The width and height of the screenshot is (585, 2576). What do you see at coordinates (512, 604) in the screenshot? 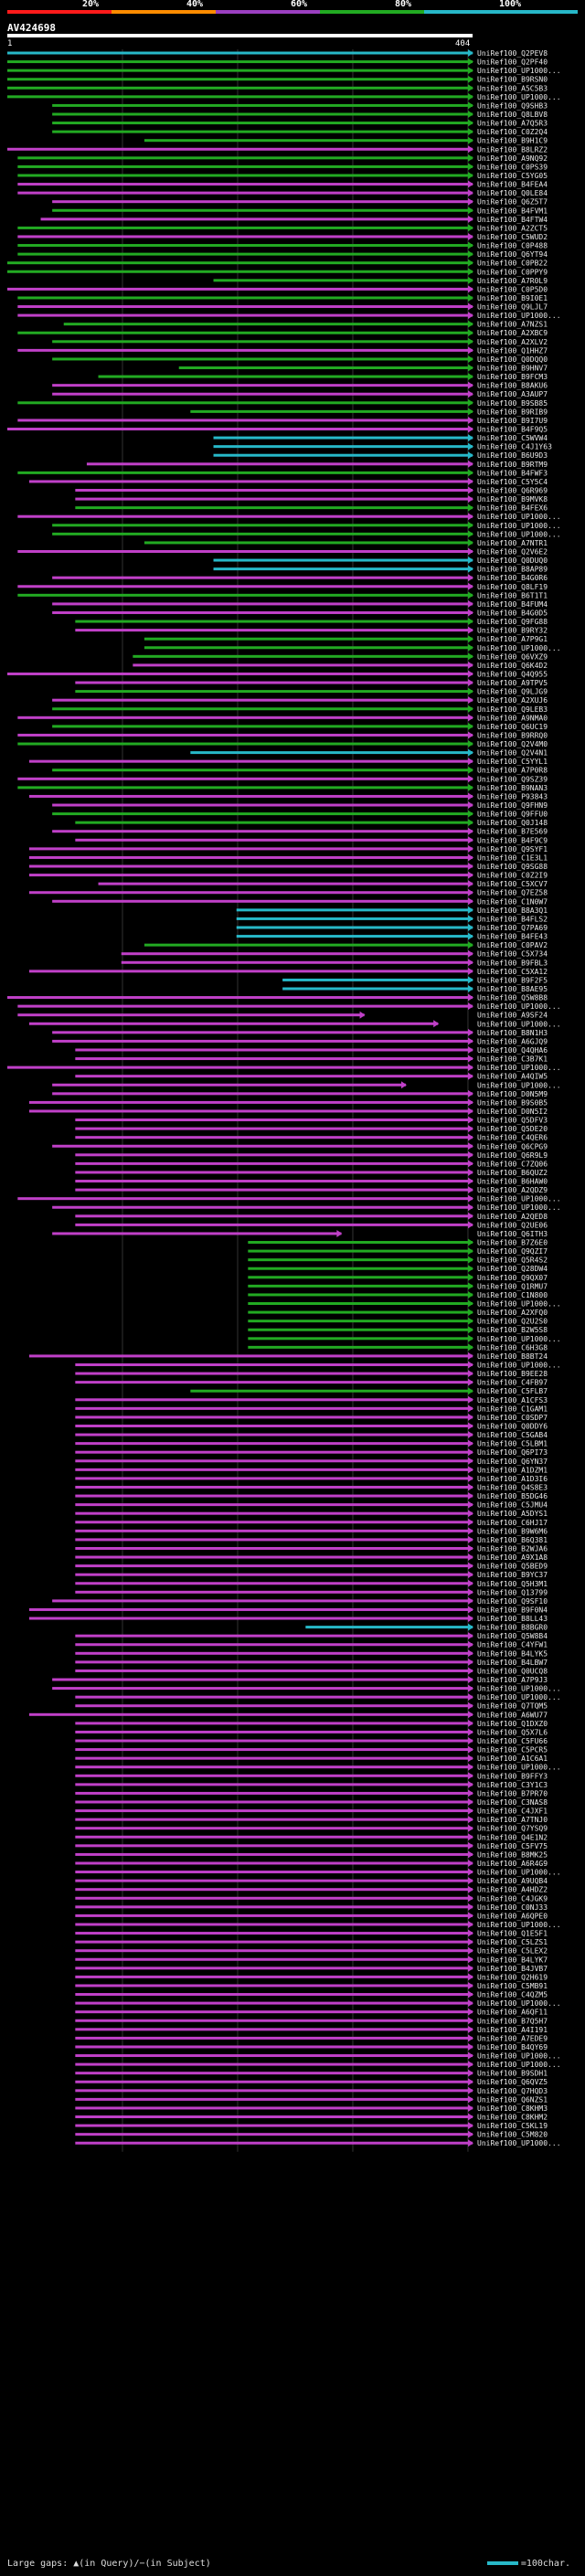
I see `hit-label: UniRef100_B4FUM4` at bounding box center [512, 604].